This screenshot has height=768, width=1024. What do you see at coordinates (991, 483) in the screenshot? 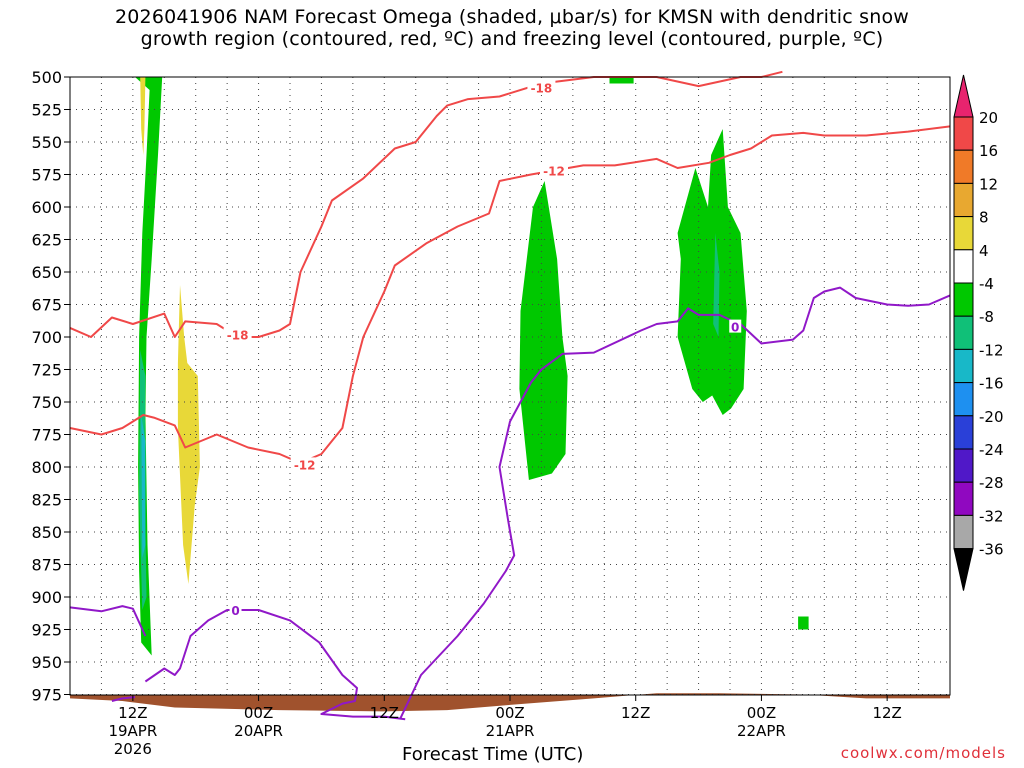
I see `colorbar-label-11: -28` at bounding box center [991, 483].